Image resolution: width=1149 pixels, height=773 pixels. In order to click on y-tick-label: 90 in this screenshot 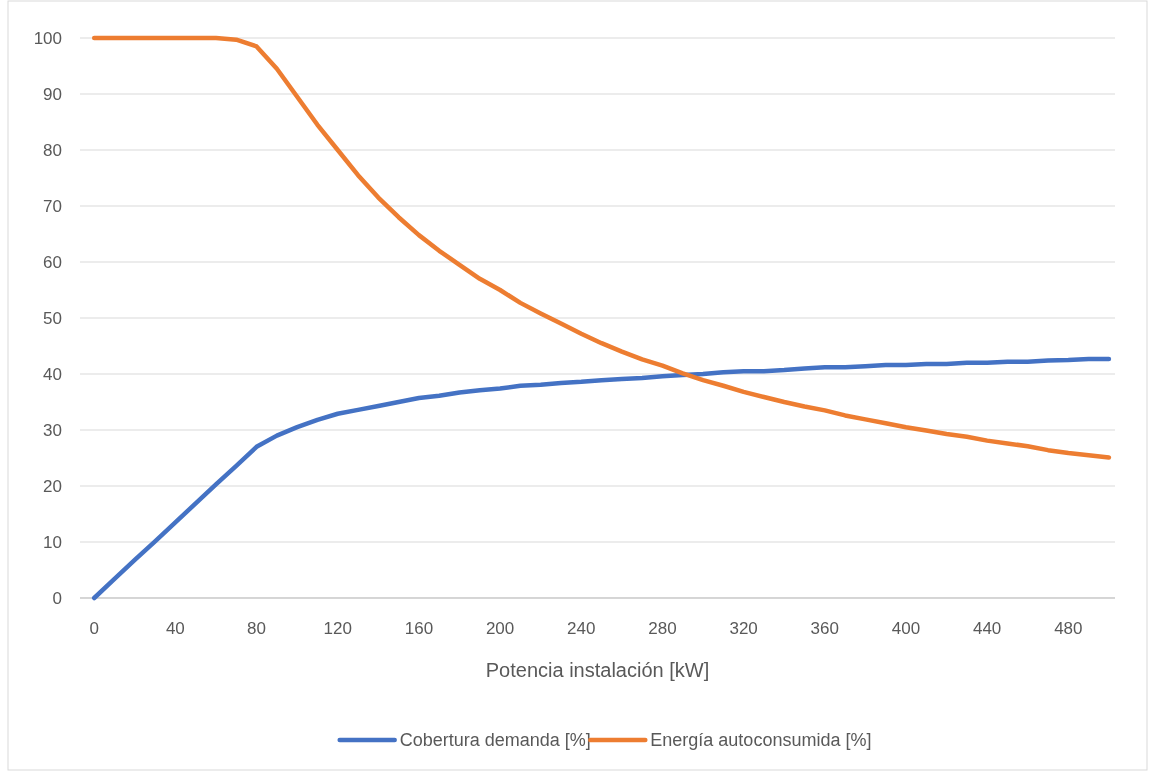, I will do `click(52, 94)`.